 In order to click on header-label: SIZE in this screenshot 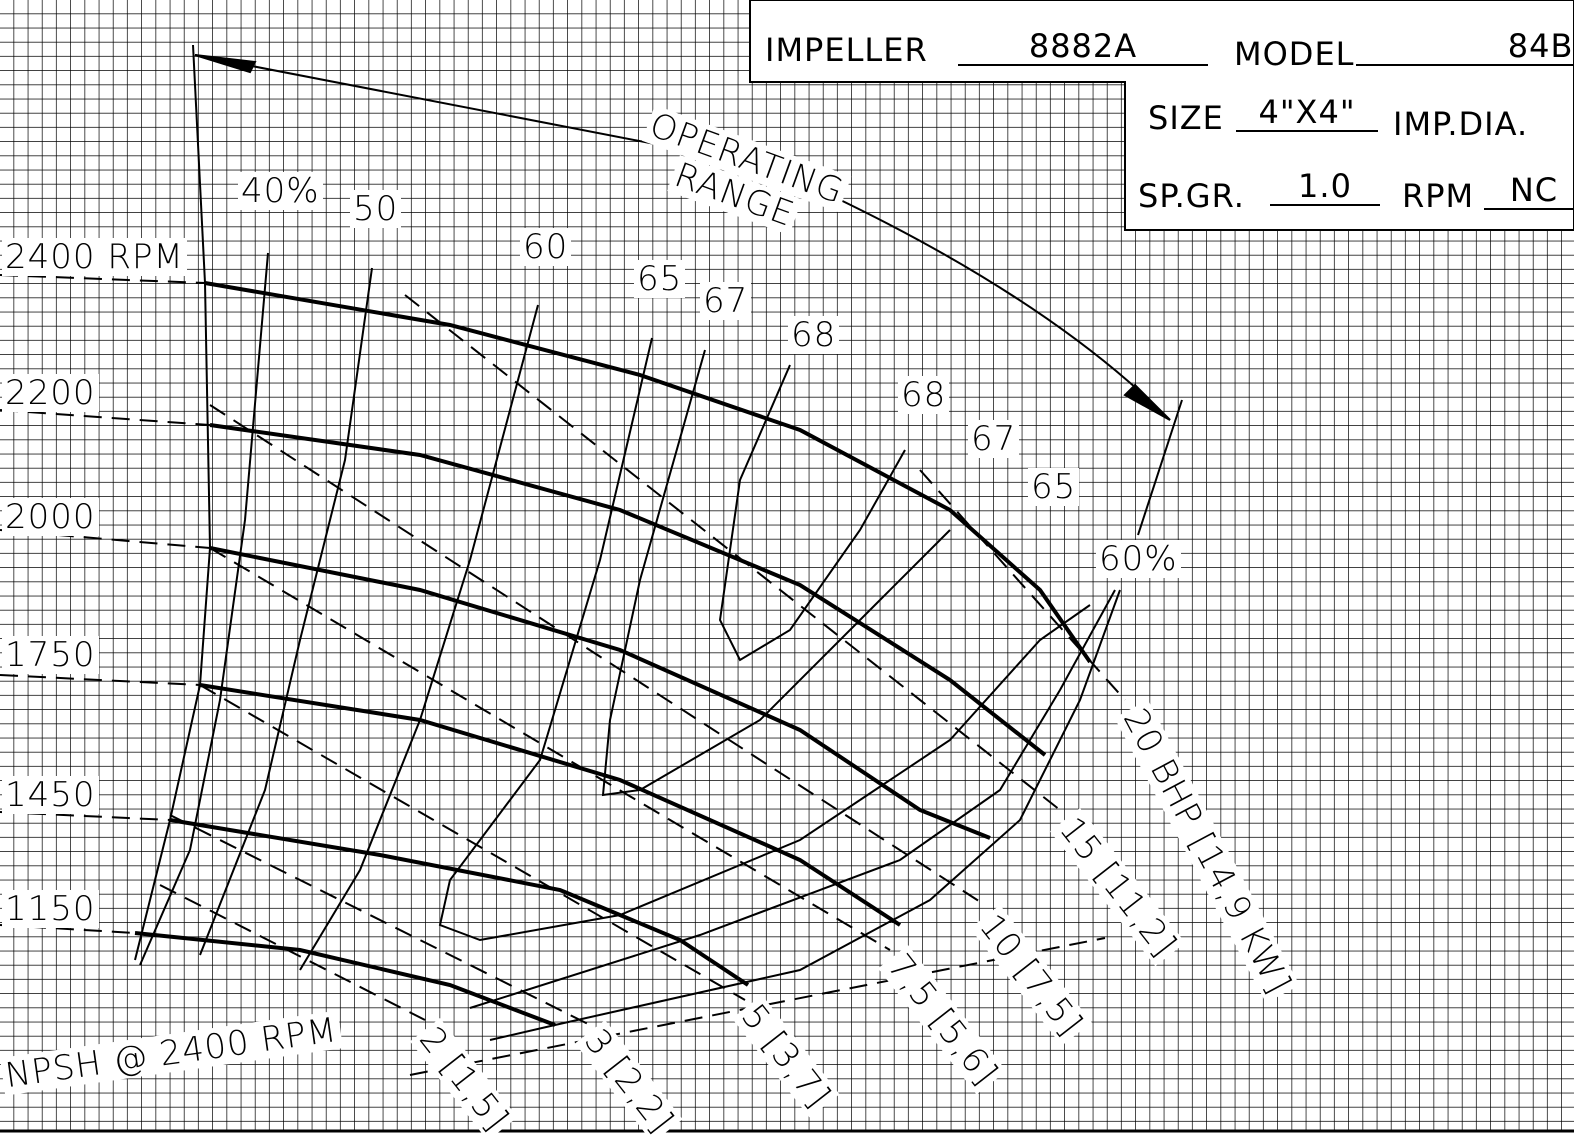, I will do `click(1186, 118)`.